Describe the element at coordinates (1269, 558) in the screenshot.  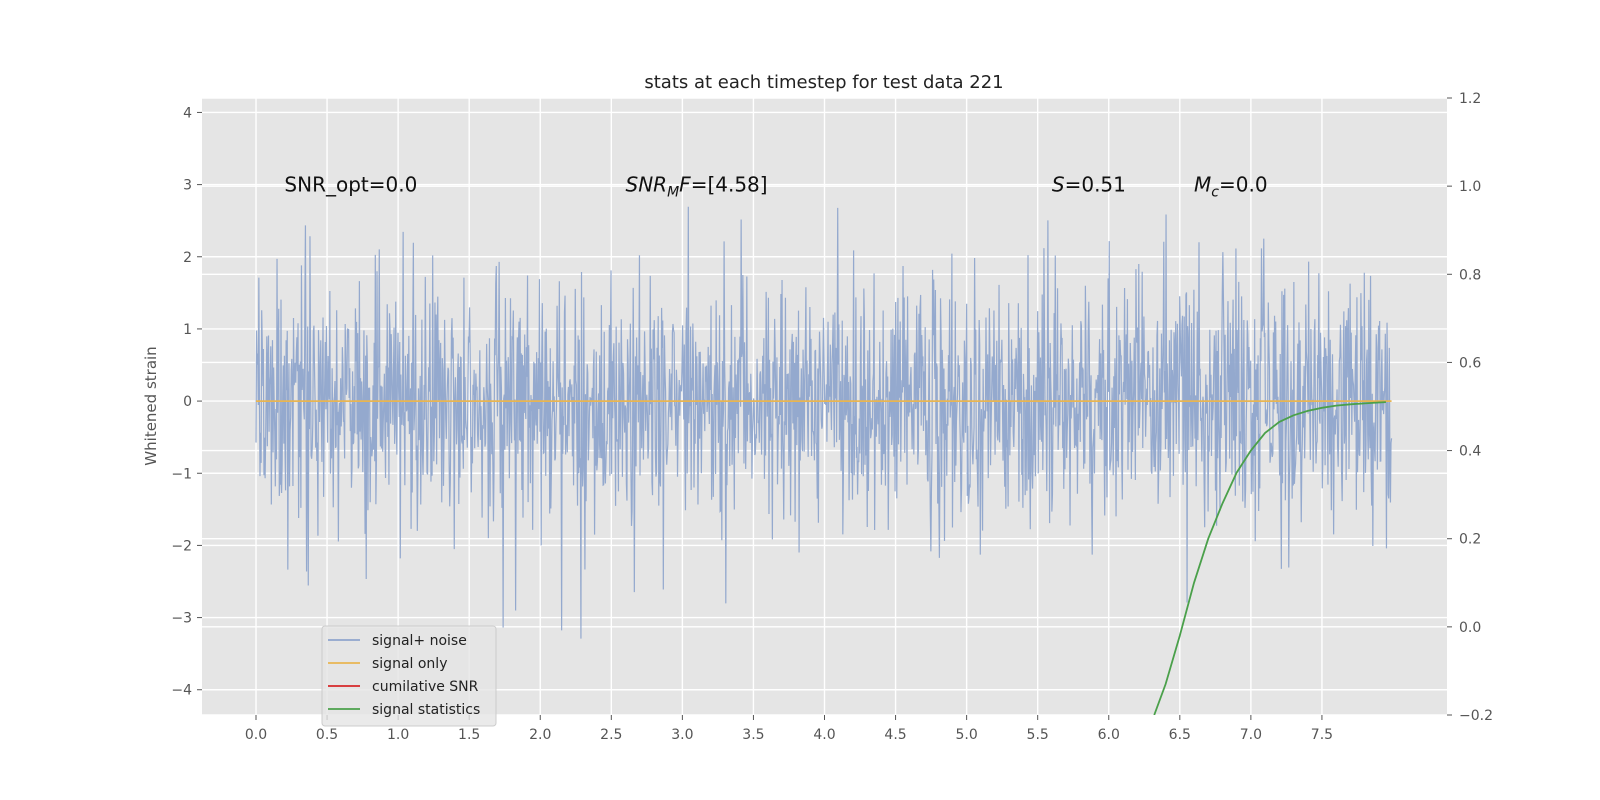
I see `series-line-signal-statistics` at that location.